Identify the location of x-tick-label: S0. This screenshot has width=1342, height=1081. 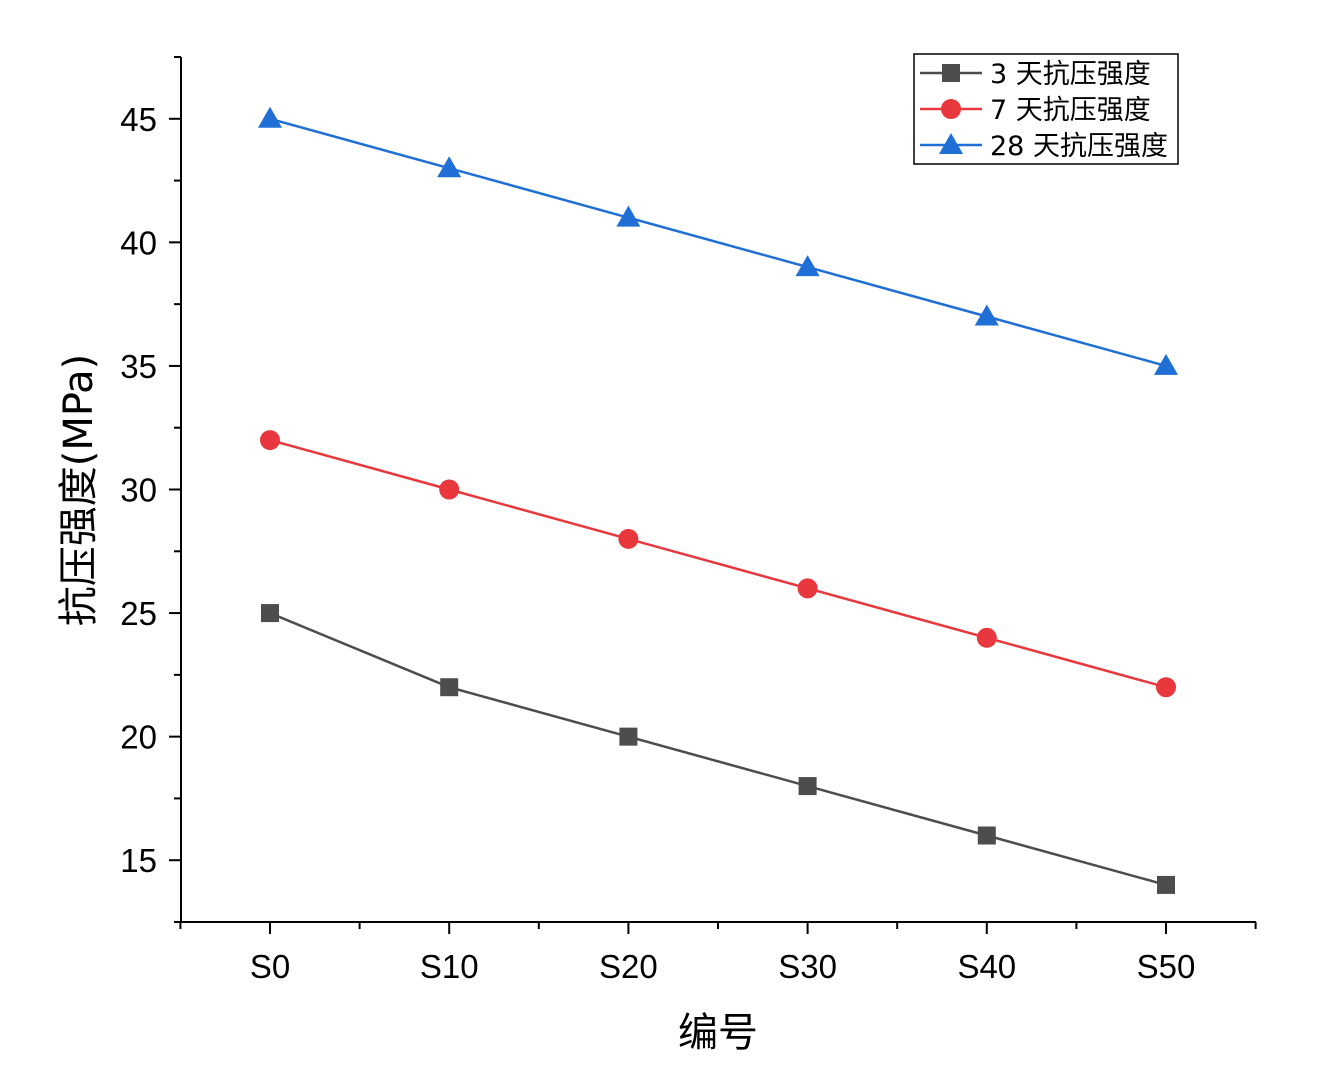
(270, 966).